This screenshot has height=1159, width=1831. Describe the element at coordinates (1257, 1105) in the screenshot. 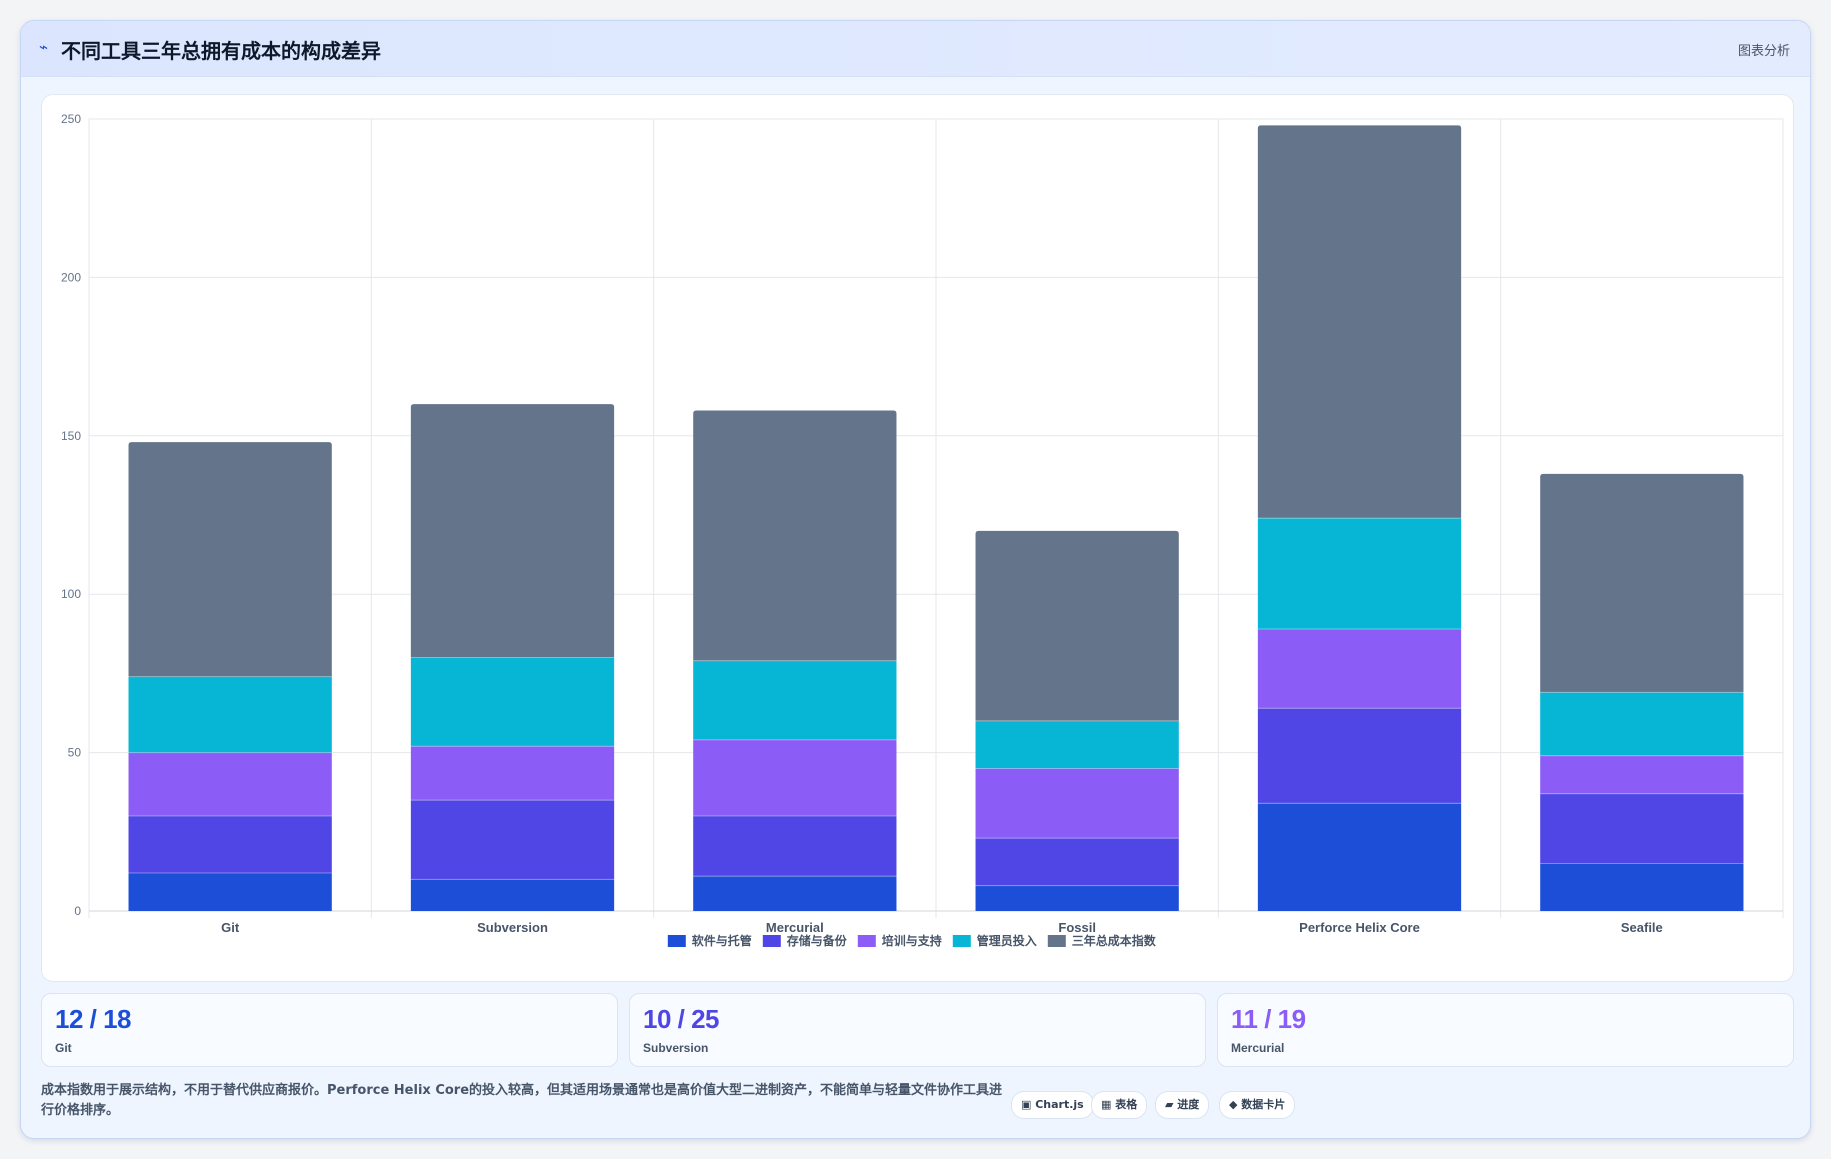

I see `chip-data-card: ◆ 数据卡片` at that location.